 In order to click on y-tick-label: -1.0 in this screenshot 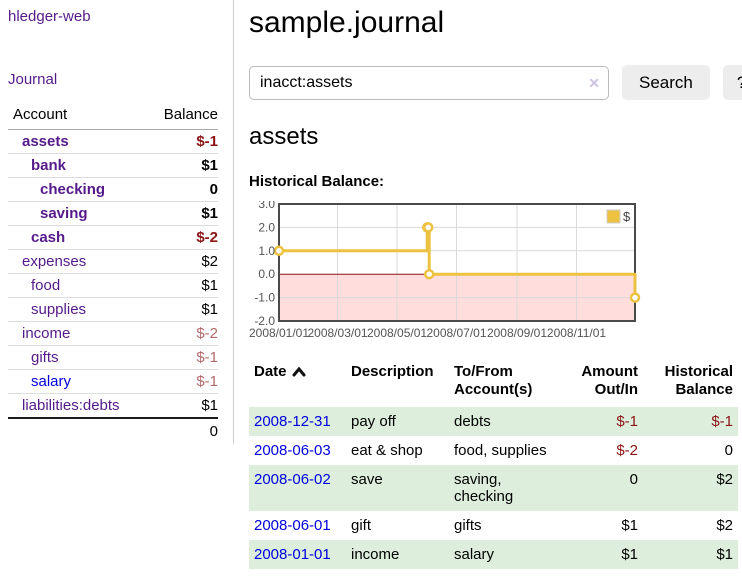, I will do `click(264, 298)`.